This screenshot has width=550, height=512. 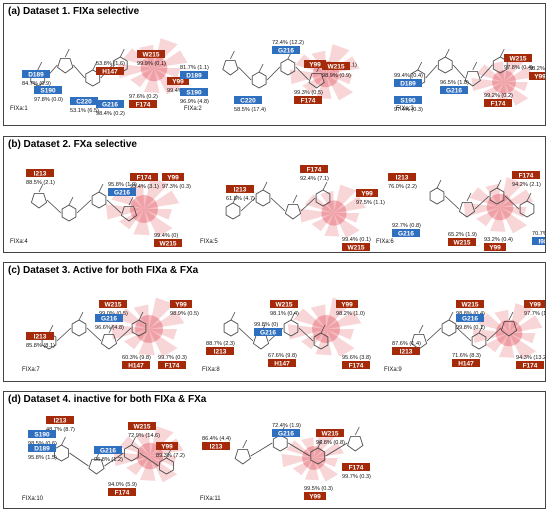 What do you see at coordinates (288, 43) in the screenshot?
I see `occupancy-value: 72.4% (12.2)` at bounding box center [288, 43].